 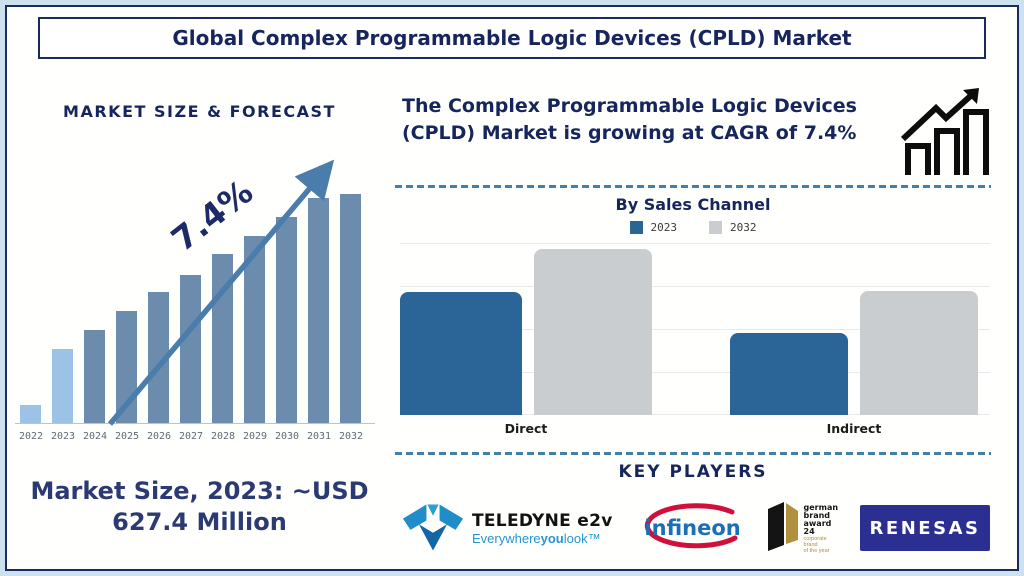 I want to click on forecast-year-label: 2025, so click(x=127, y=436).